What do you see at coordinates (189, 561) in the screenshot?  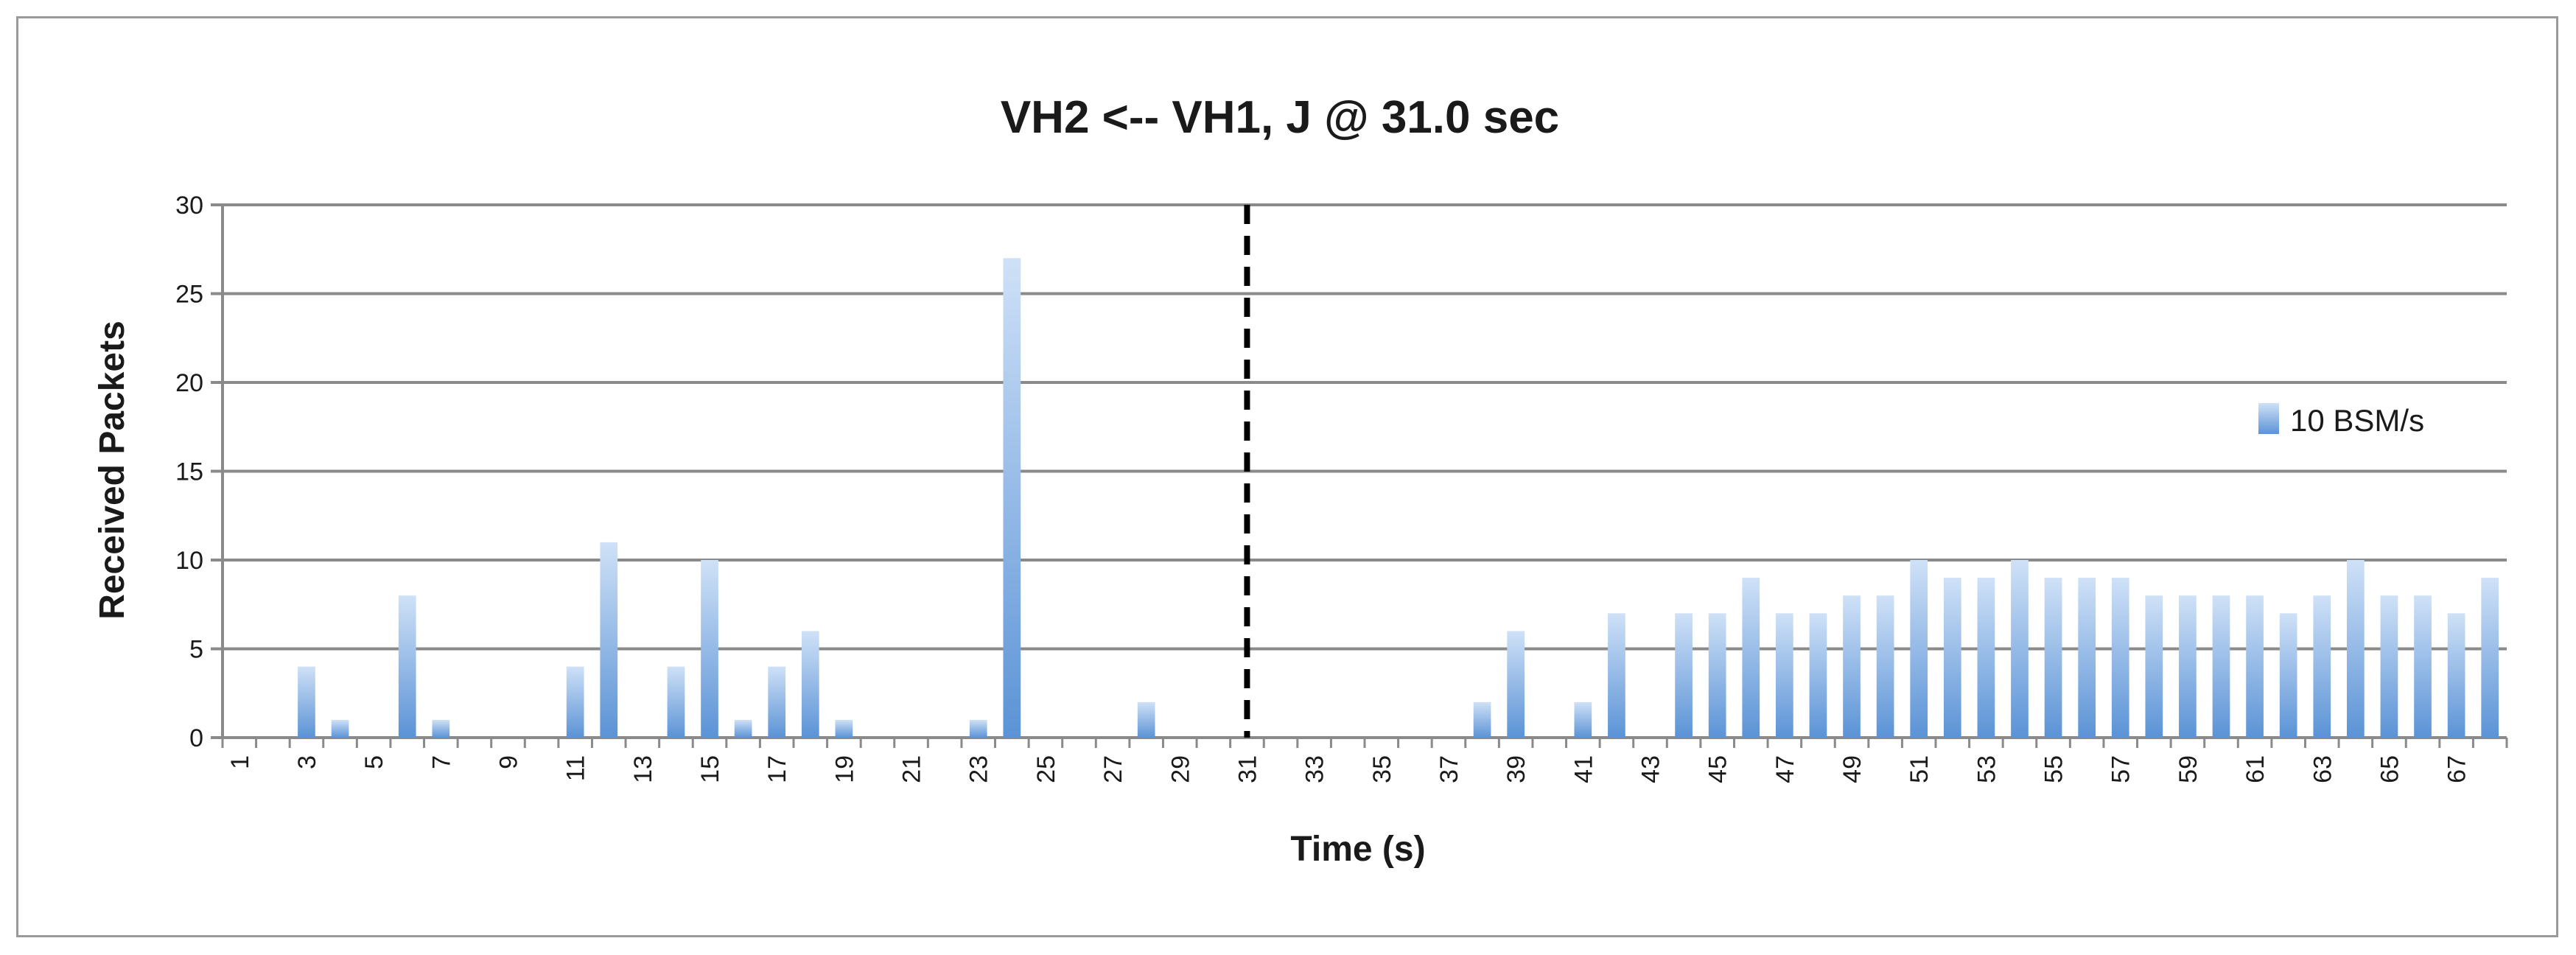 I see `y-tick-label: 10` at bounding box center [189, 561].